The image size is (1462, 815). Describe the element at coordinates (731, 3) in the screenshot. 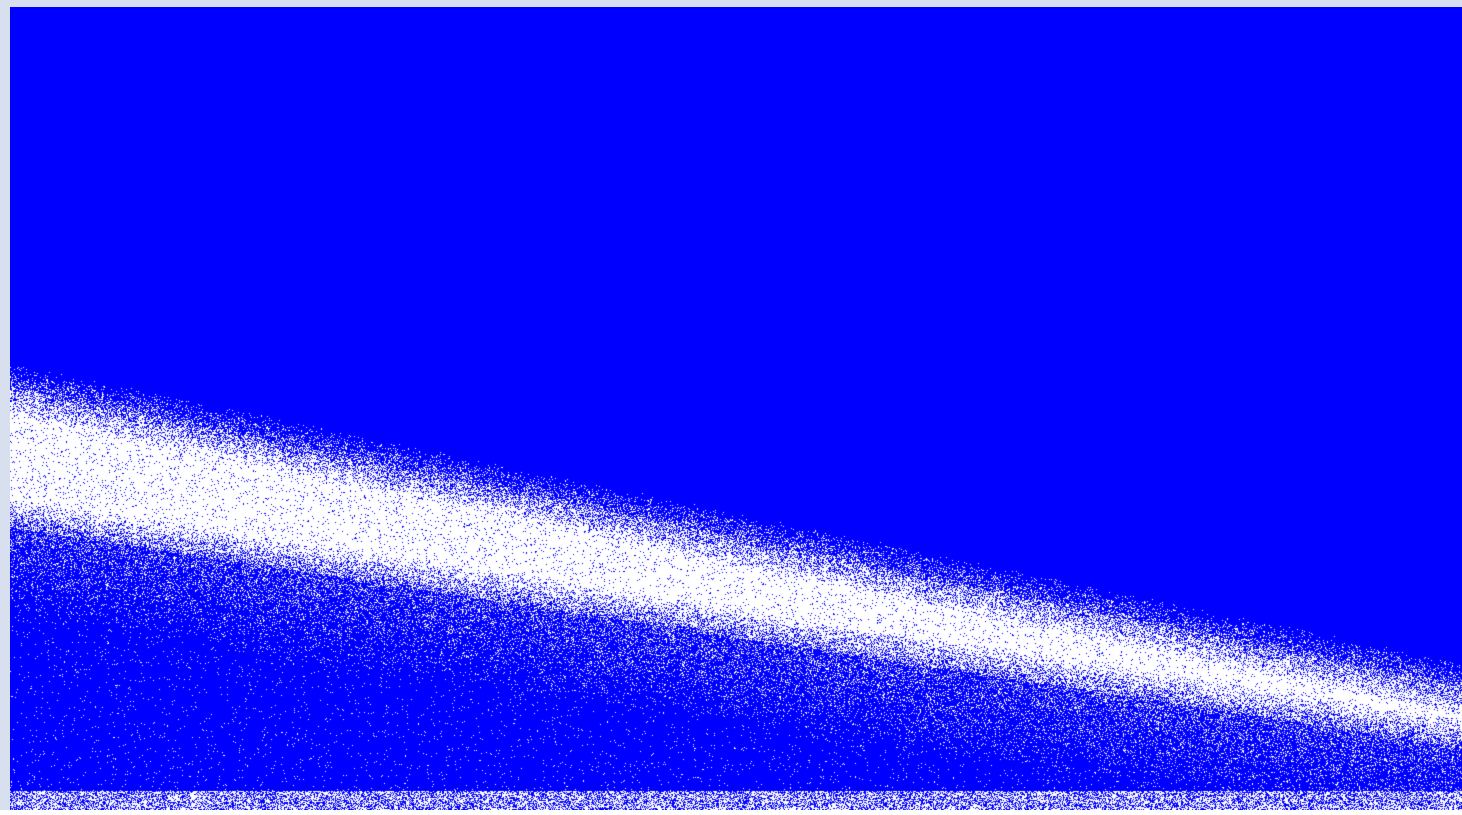

I see `window-top-border` at that location.